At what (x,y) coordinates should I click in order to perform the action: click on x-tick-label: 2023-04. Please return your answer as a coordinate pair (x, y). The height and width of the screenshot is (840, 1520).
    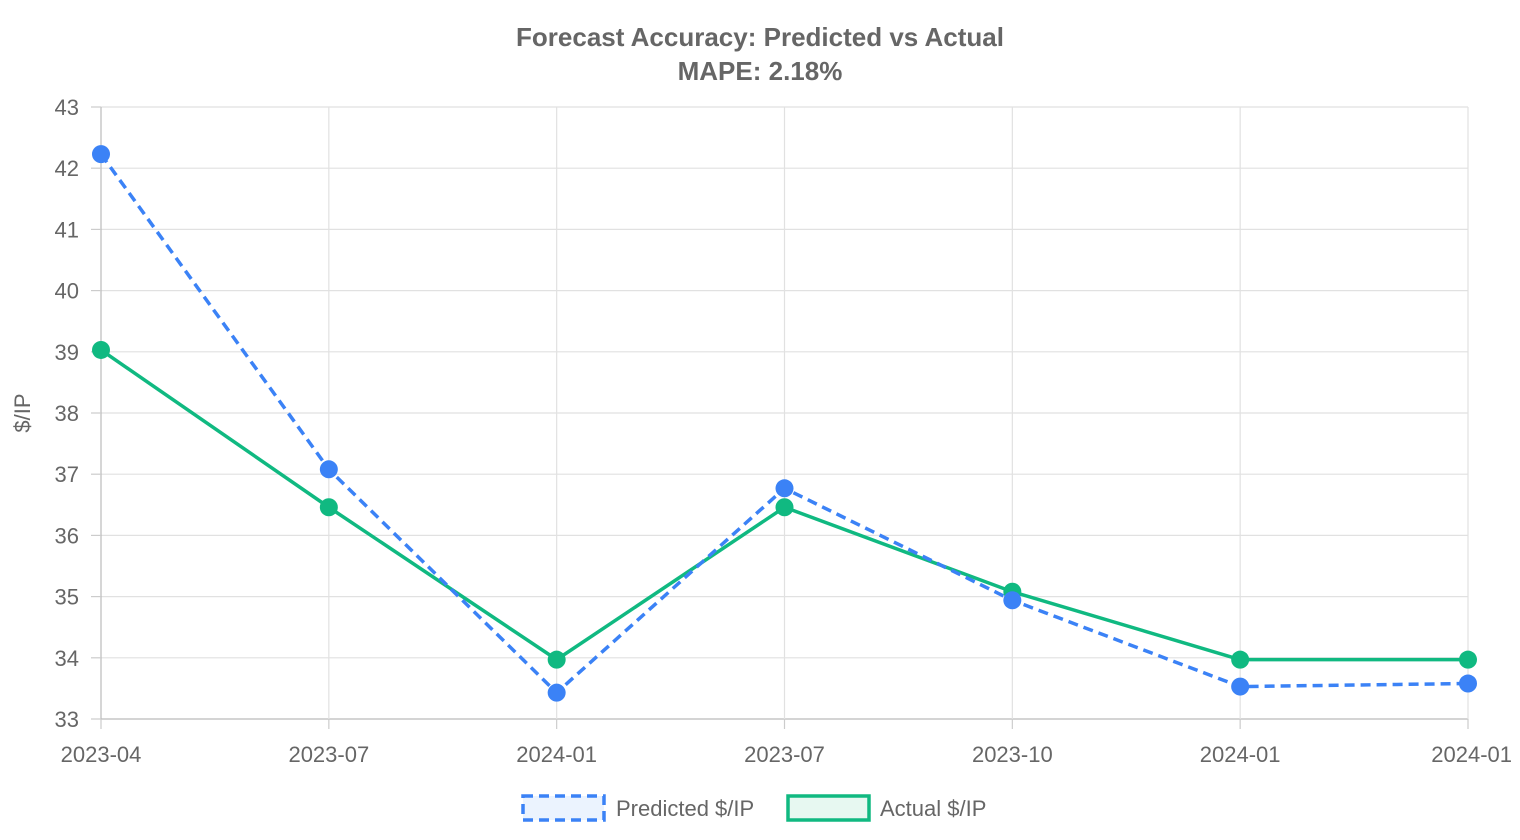
    Looking at the image, I should click on (101, 754).